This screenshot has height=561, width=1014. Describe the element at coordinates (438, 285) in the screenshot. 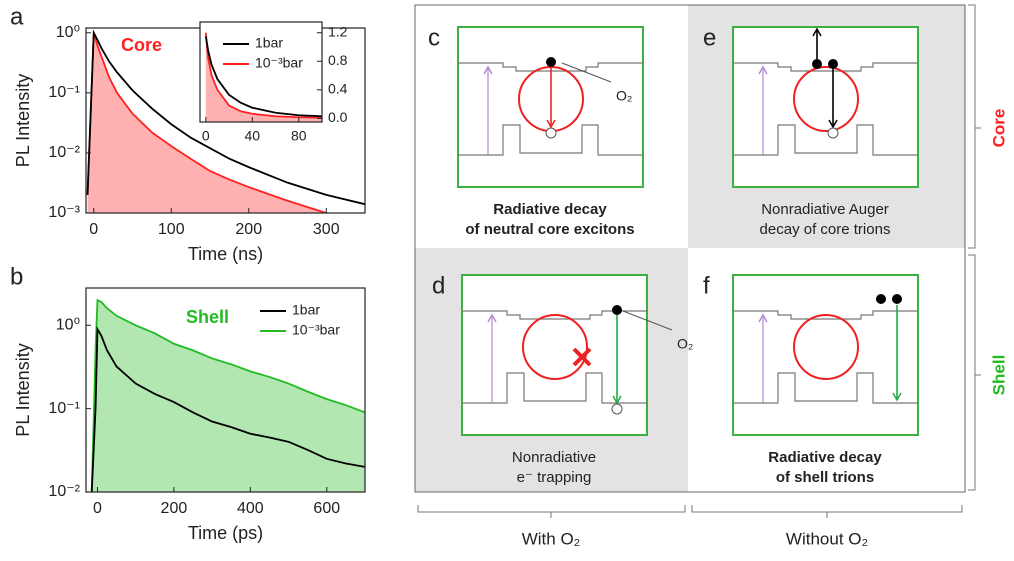

I see `panel-letter: d` at that location.